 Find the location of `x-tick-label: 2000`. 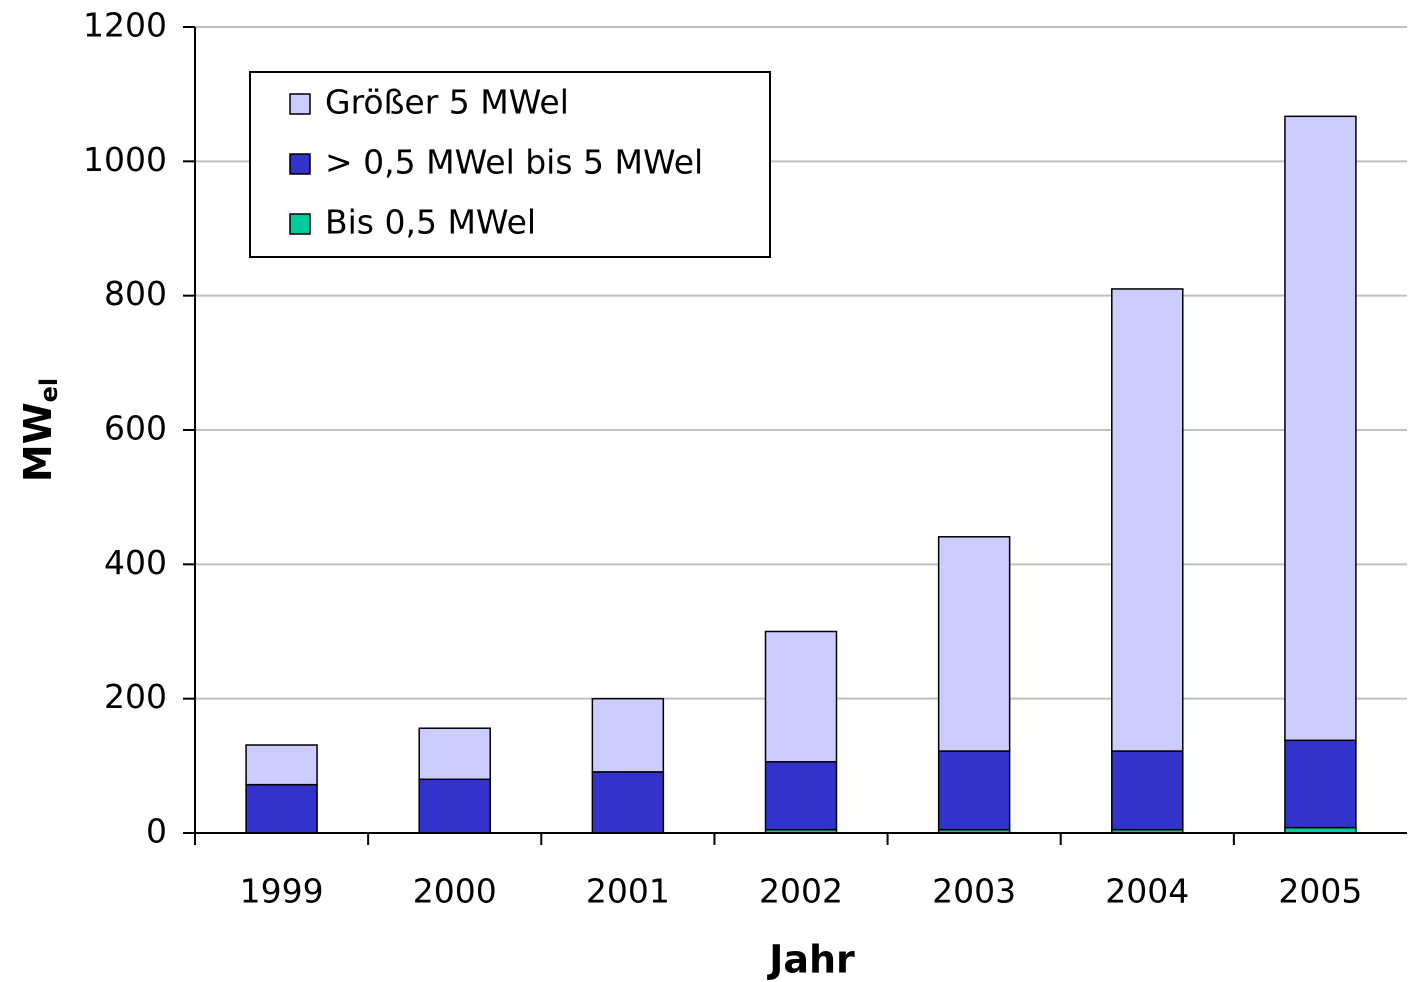

x-tick-label: 2000 is located at coordinates (455, 891).